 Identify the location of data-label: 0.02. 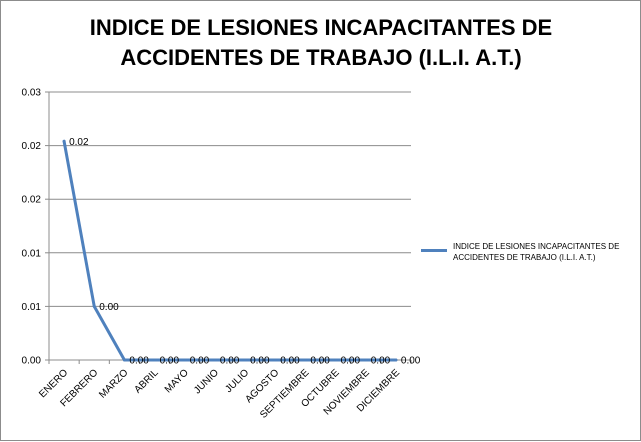
(79, 142).